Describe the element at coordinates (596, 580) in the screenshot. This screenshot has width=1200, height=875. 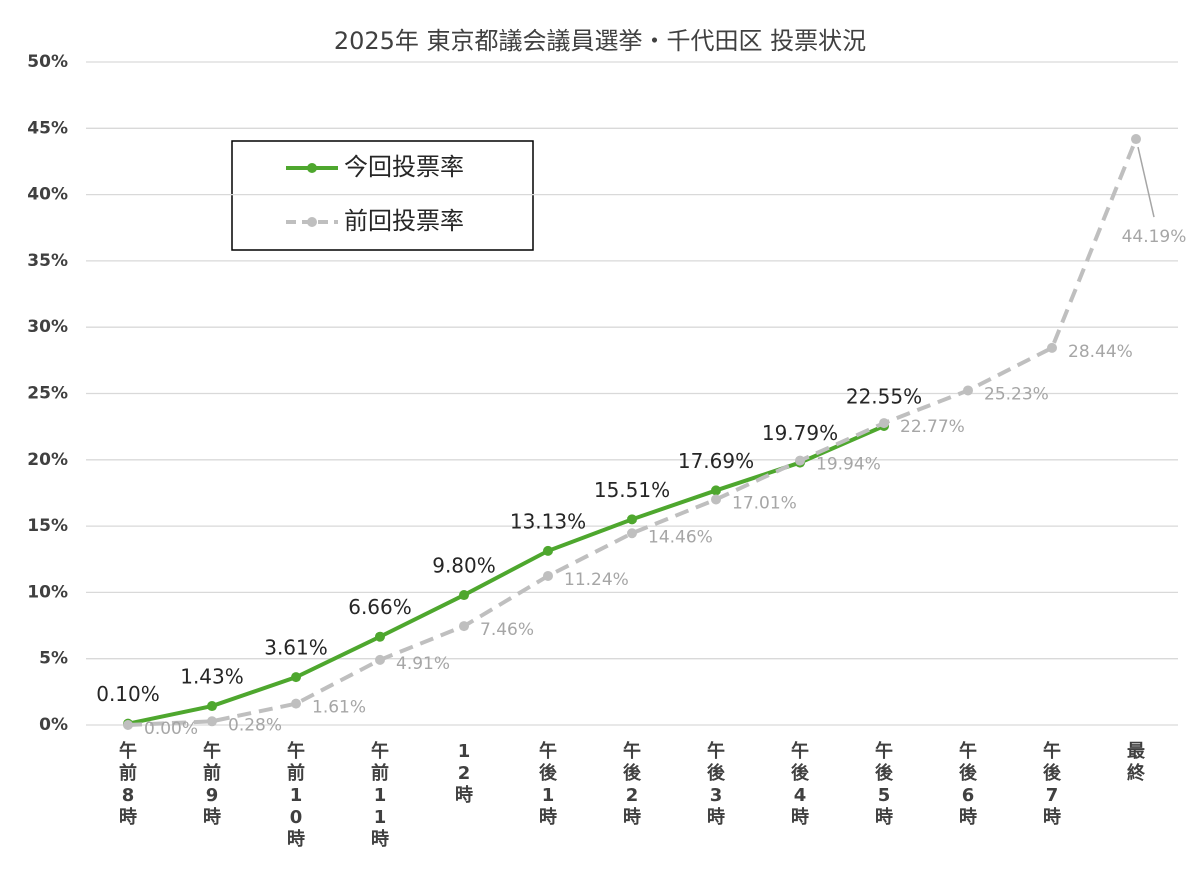
I see `value-label: 11.24%` at that location.